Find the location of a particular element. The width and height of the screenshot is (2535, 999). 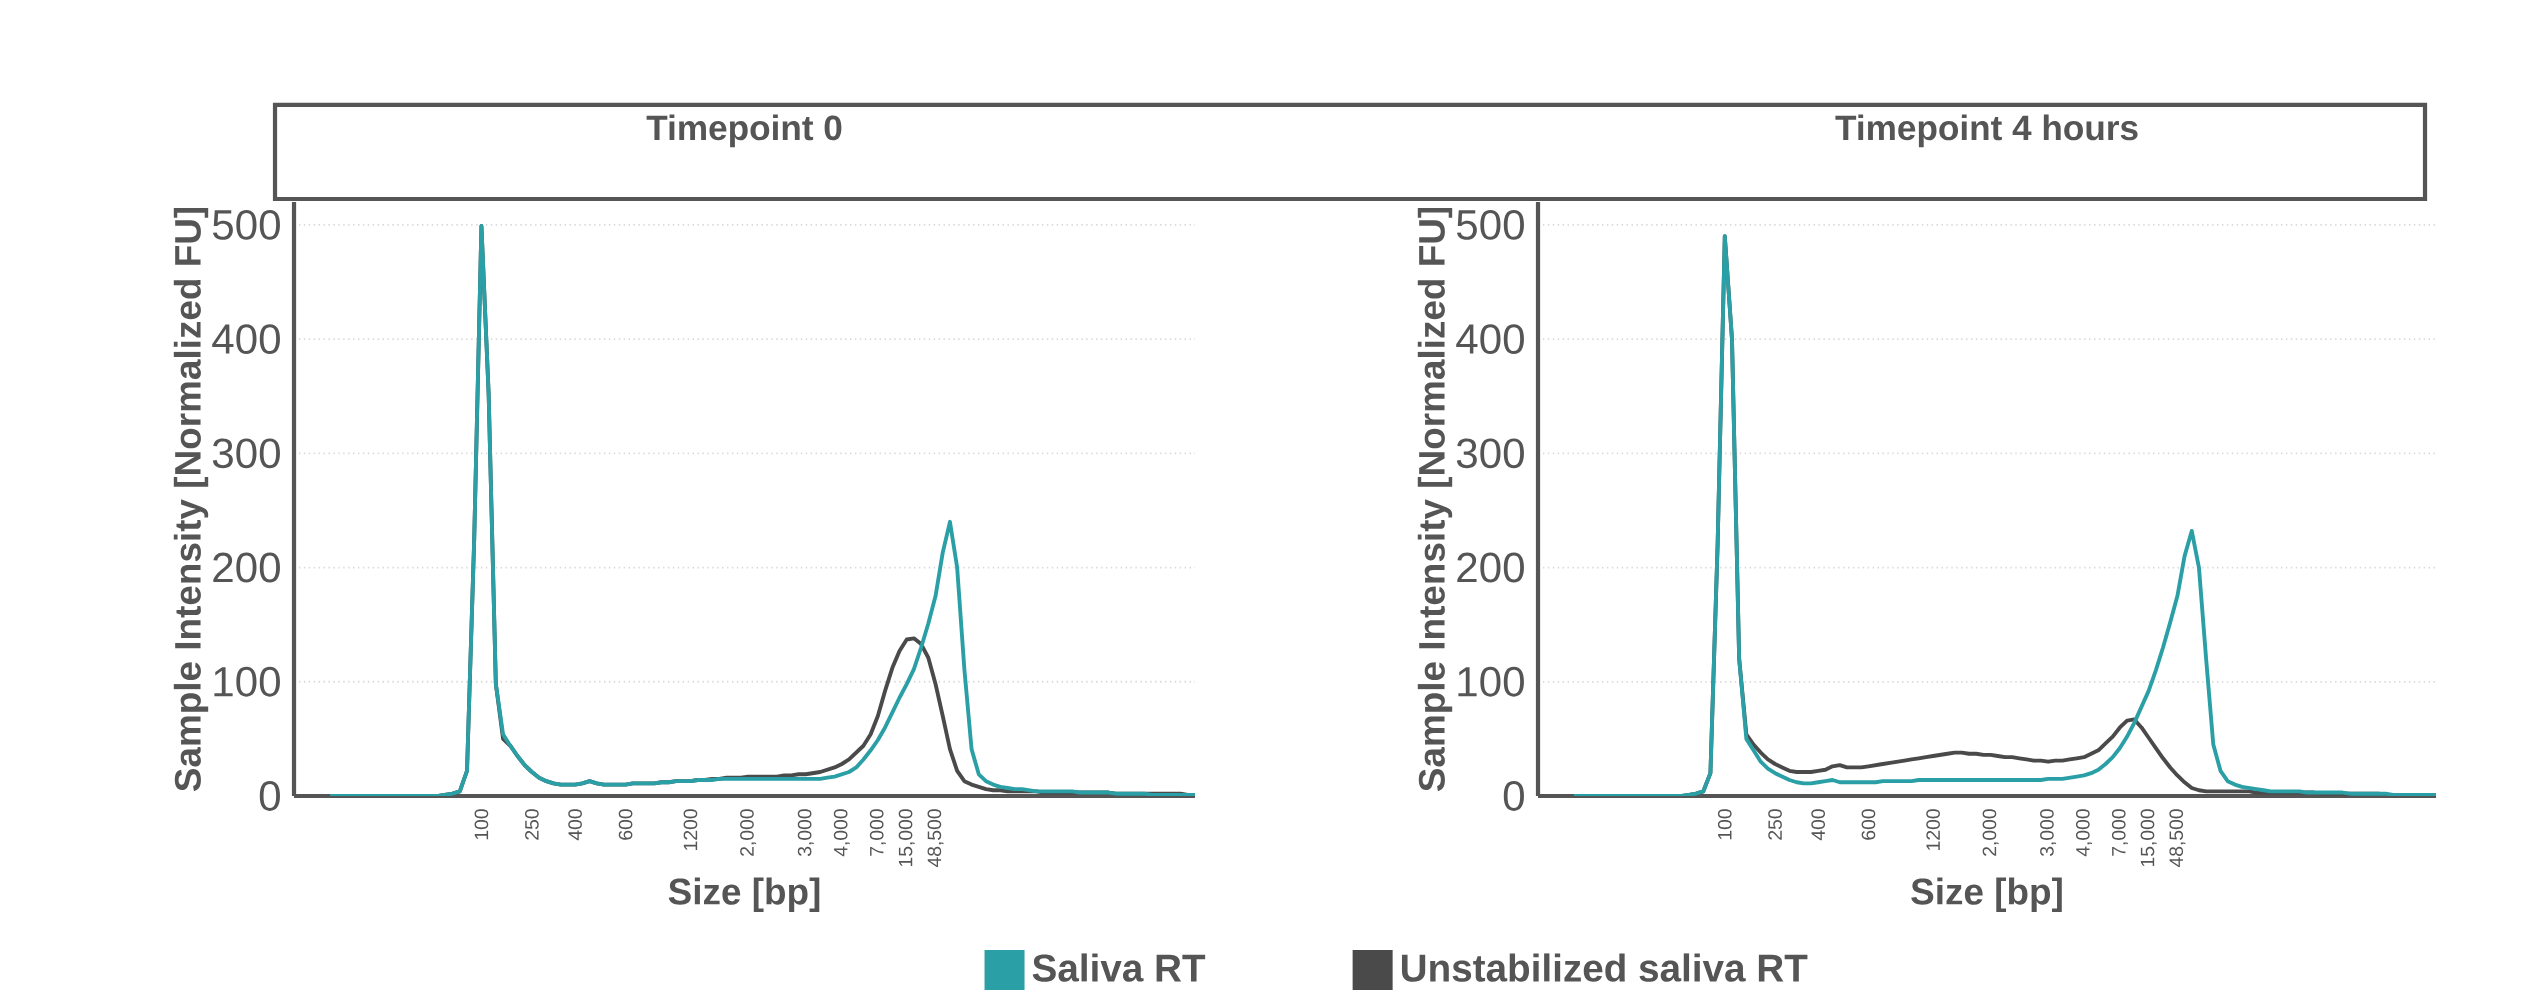

legend-label: Saliva RT is located at coordinates (1119, 967).